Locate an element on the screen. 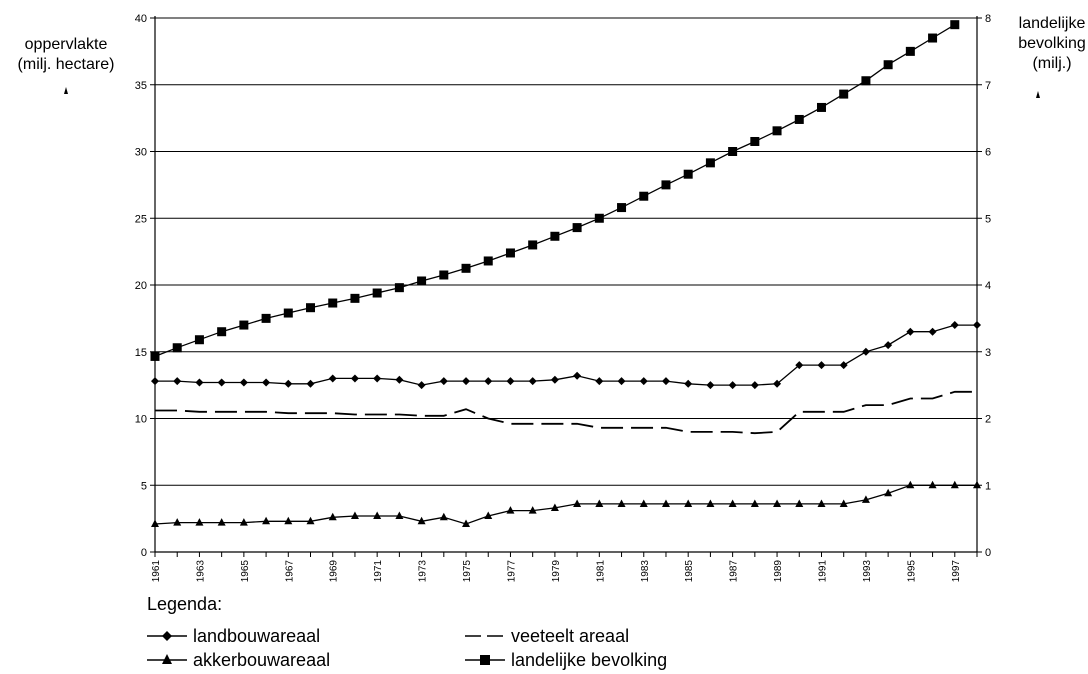 This screenshot has width=1088, height=674. legend-label: veeteelt areaal is located at coordinates (570, 636).